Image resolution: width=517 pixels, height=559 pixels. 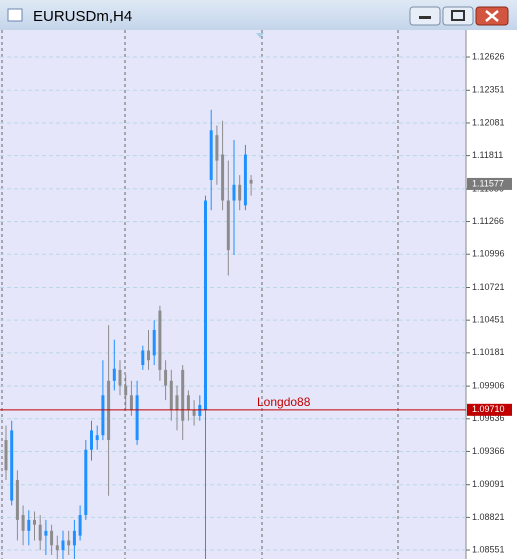 What do you see at coordinates (488, 352) in the screenshot?
I see `y-tick-label: 1.10181` at bounding box center [488, 352].